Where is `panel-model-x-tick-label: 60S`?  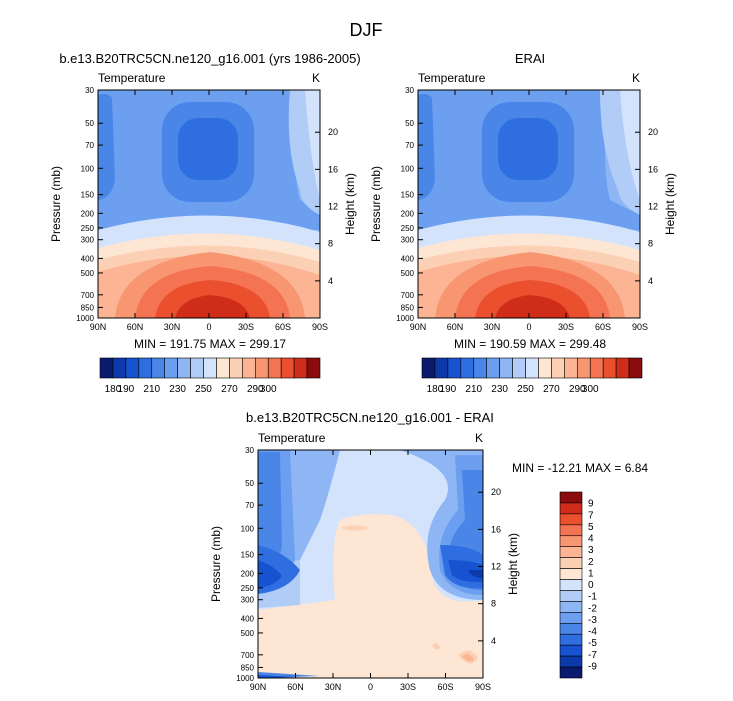
panel-model-x-tick-label: 60S is located at coordinates (283, 327).